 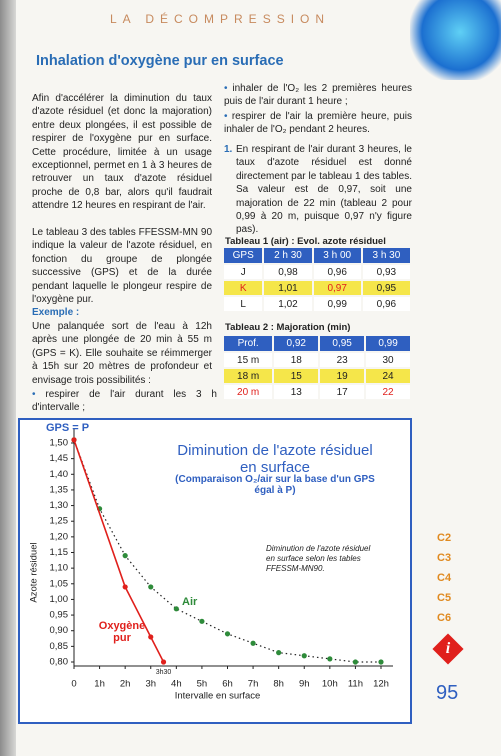 What do you see at coordinates (164, 672) in the screenshot?
I see `end-label: 3h30` at bounding box center [164, 672].